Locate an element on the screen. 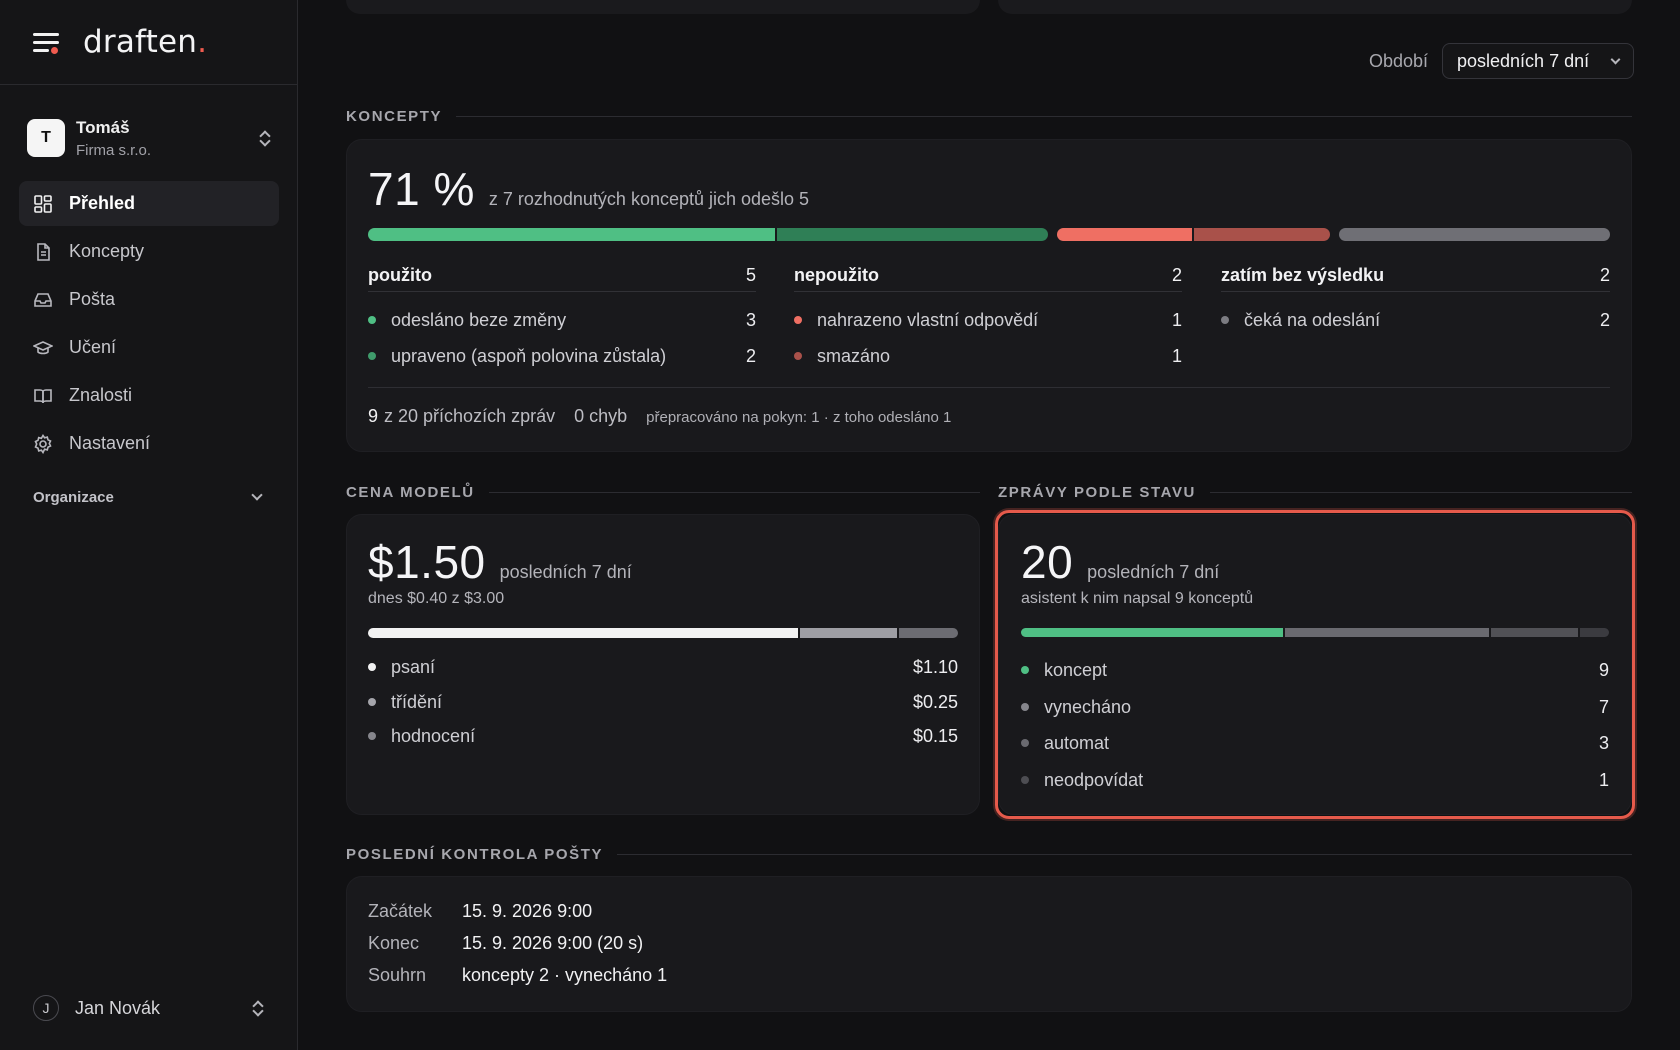 The height and width of the screenshot is (1050, 1680). list-item: upraveno (aspoň polovina zůstala) 2 is located at coordinates (562, 356).